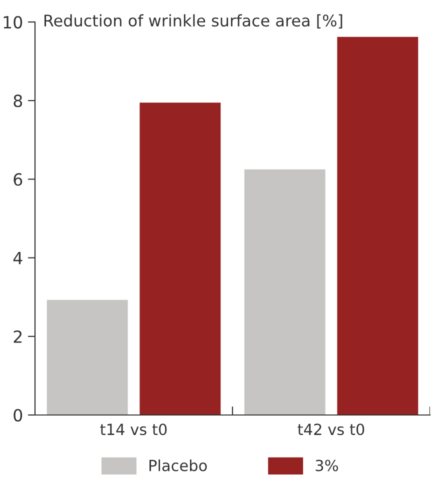  Describe the element at coordinates (18, 179) in the screenshot. I see `y-tick-label: 6` at that location.